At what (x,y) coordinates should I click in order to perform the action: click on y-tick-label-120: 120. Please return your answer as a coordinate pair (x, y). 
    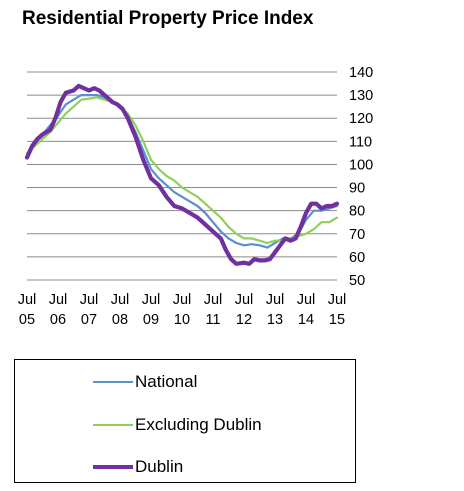
    Looking at the image, I should click on (361, 119).